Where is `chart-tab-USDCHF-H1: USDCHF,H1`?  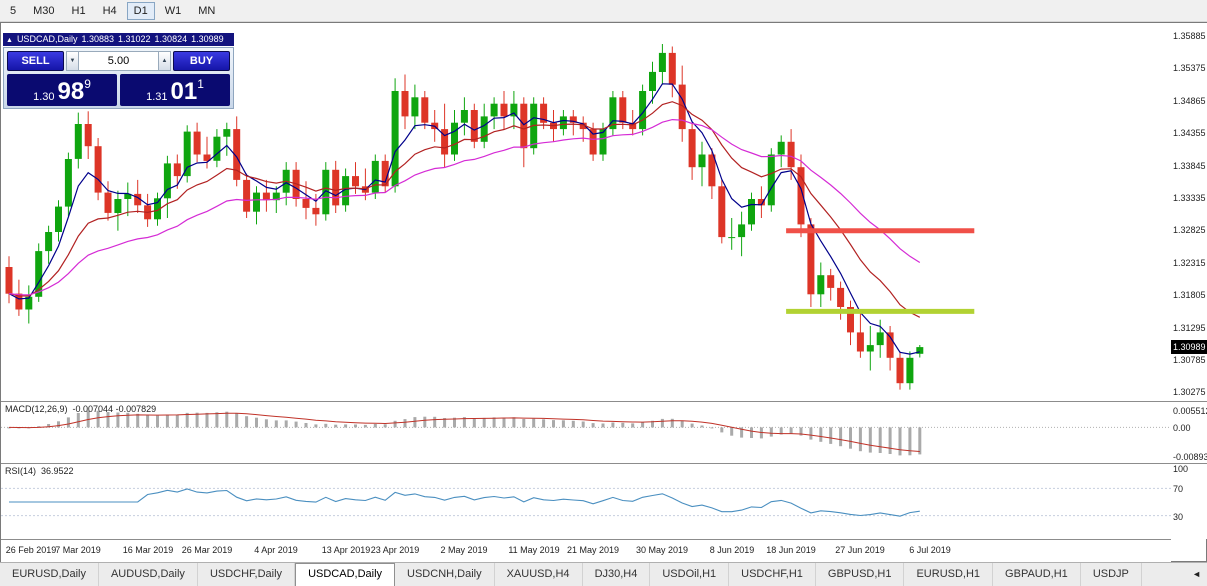
chart-tab-USDCHF-H1: USDCHF,H1 is located at coordinates (772, 574).